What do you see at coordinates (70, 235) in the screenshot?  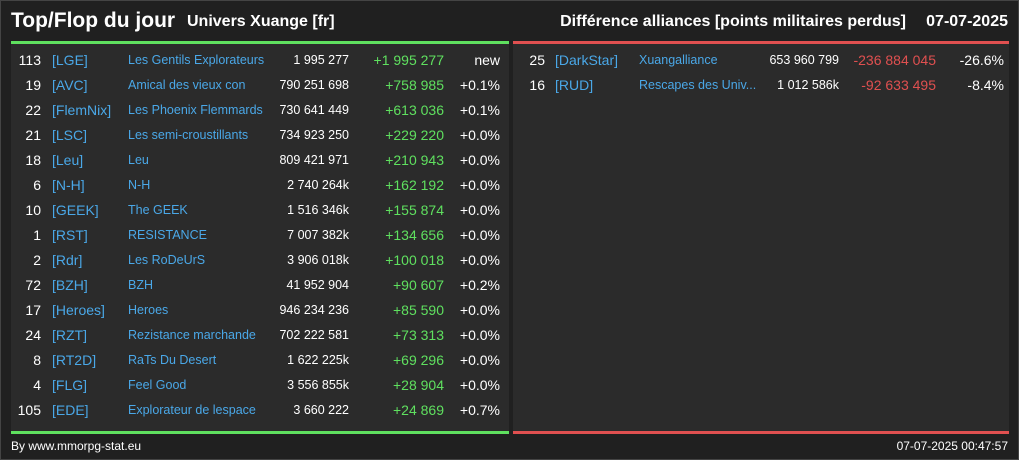 I see `alliance-tag-link: [RST]` at bounding box center [70, 235].